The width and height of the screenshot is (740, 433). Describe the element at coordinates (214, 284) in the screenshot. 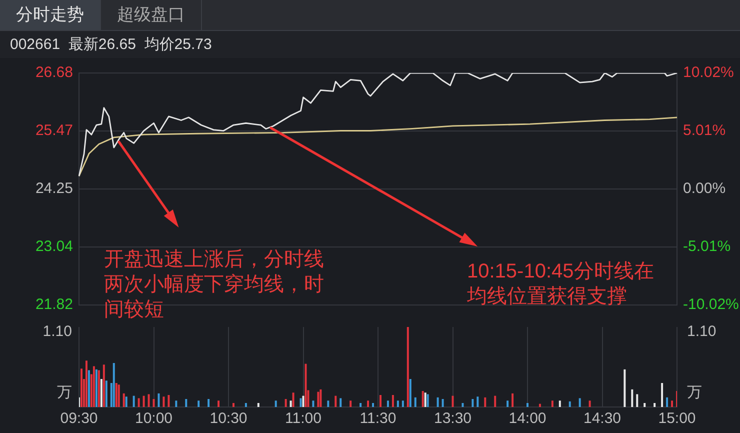

I see `annotation: 开盘迅速上涨后，分时线两次小幅度下穿均线，时间较短` at that location.